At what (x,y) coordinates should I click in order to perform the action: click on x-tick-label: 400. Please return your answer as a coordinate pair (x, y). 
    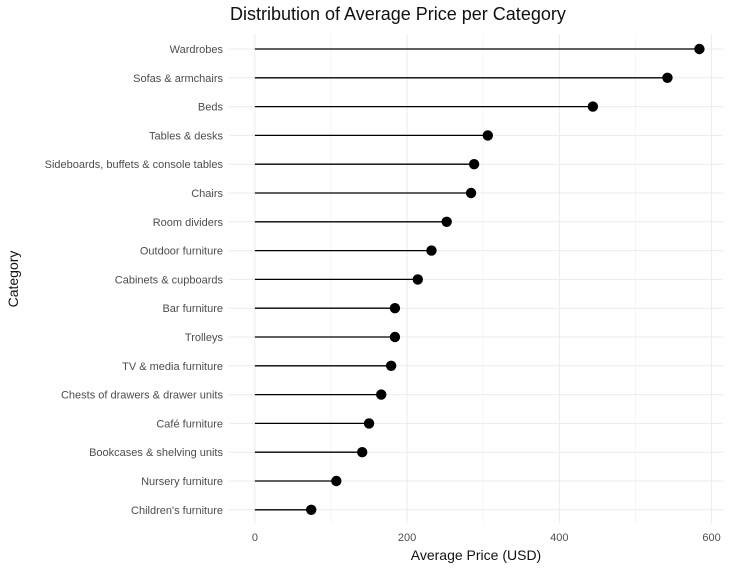
    Looking at the image, I should click on (559, 538).